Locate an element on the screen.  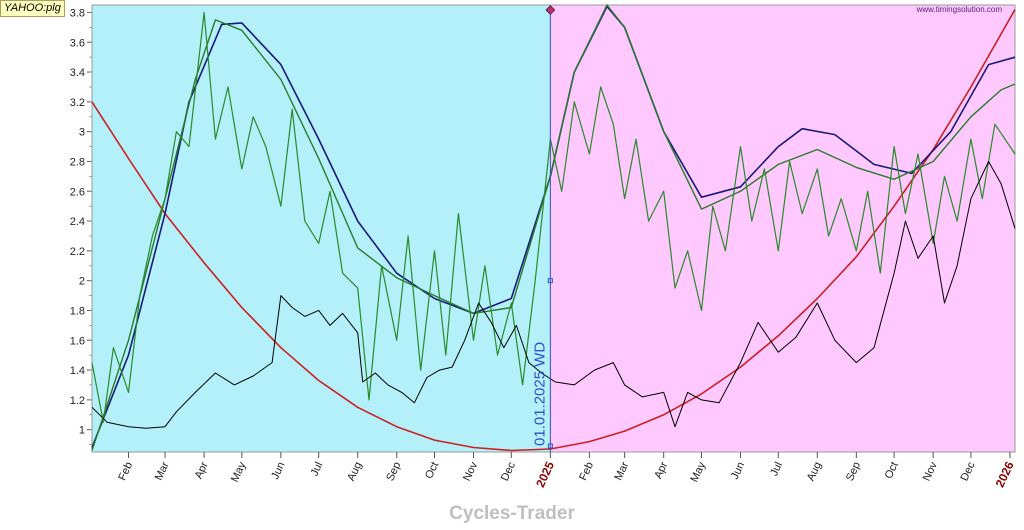
ticker-label: YAHOO:plg is located at coordinates (32, 8).